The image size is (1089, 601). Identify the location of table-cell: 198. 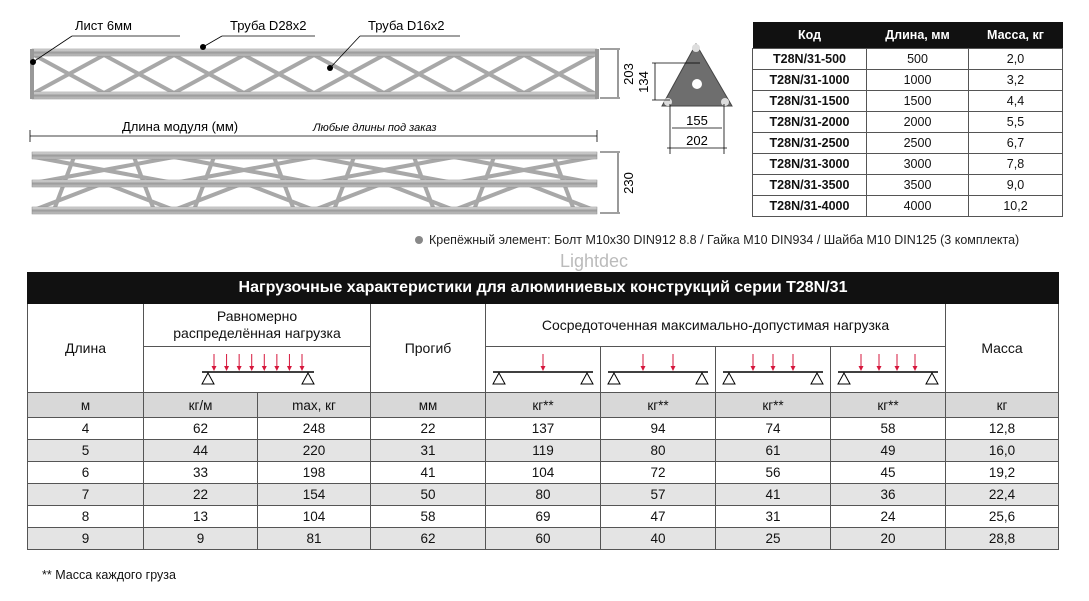
(314, 472).